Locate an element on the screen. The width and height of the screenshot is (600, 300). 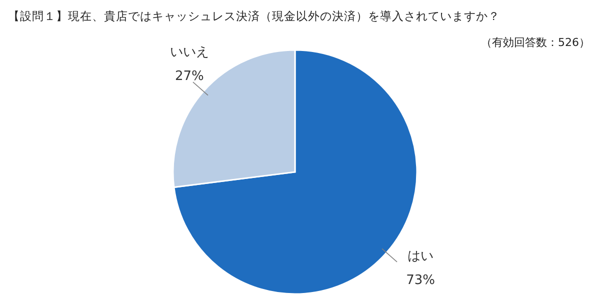
slice-label: いいえ is located at coordinates (189, 52).